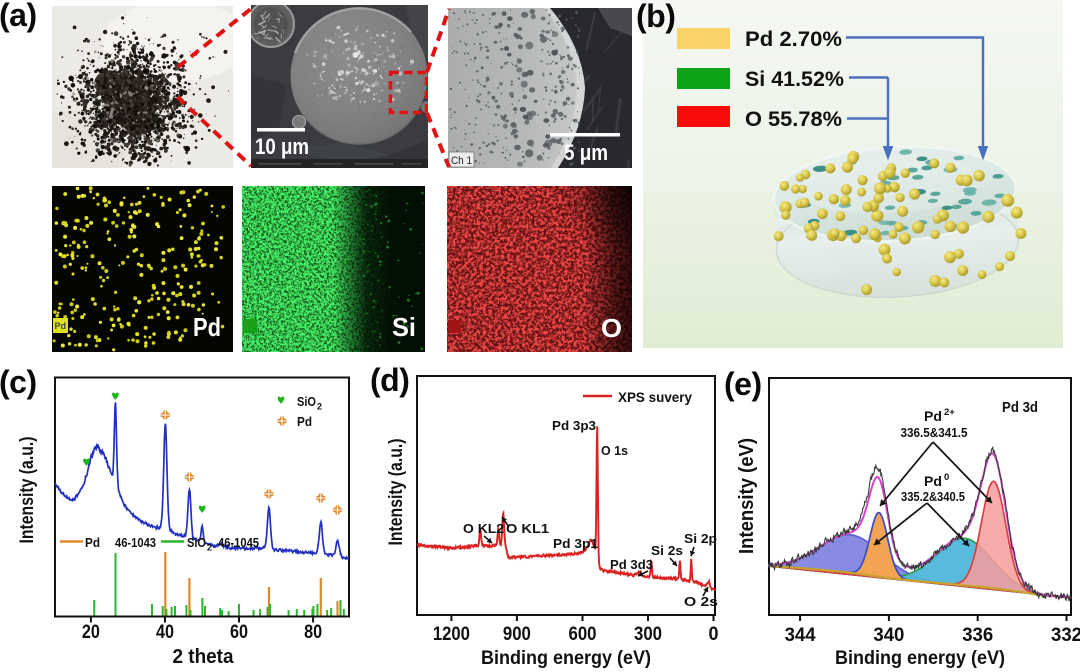 This screenshot has width=1080, height=672. I want to click on svg-text: Pd 2.70%, so click(793, 39).